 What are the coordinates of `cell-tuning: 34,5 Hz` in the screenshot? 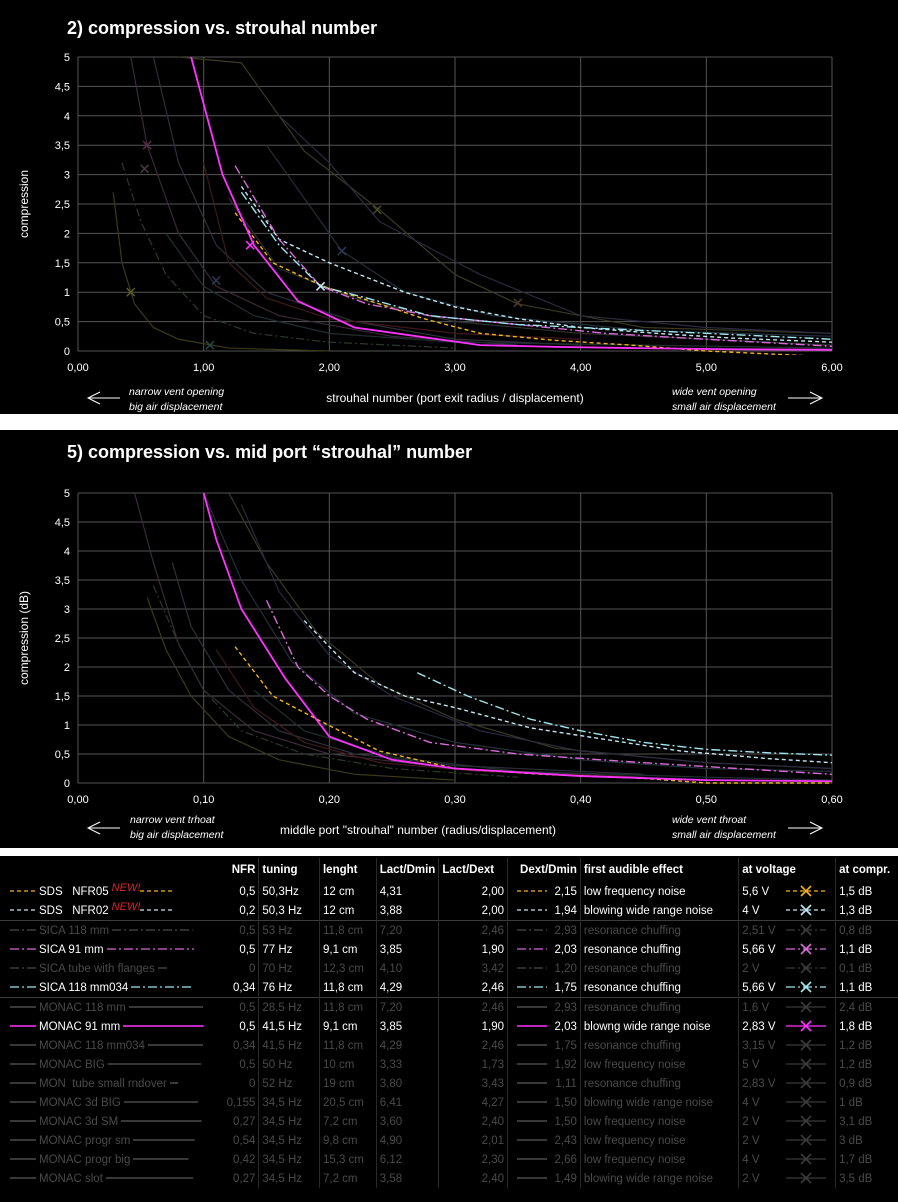 It's located at (289, 1102).